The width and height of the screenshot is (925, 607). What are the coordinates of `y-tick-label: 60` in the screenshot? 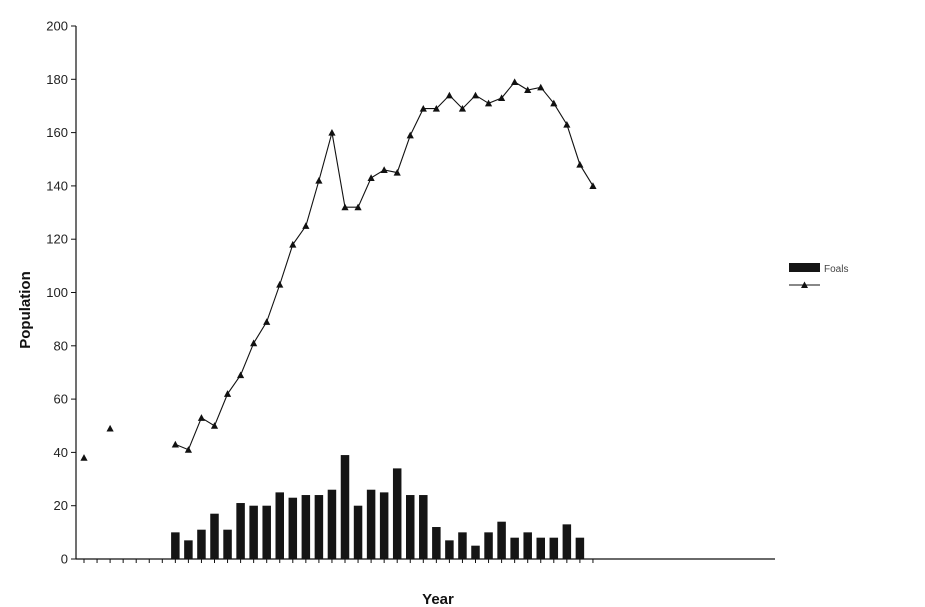 It's located at (61, 399).